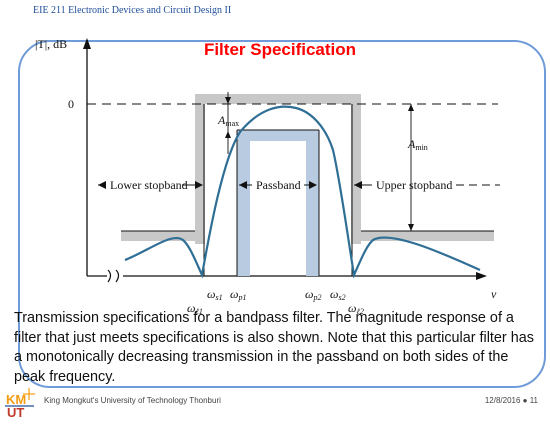 This screenshot has height=425, width=550. Describe the element at coordinates (278, 99) in the screenshot. I see `passband-upper-limit-top` at that location.